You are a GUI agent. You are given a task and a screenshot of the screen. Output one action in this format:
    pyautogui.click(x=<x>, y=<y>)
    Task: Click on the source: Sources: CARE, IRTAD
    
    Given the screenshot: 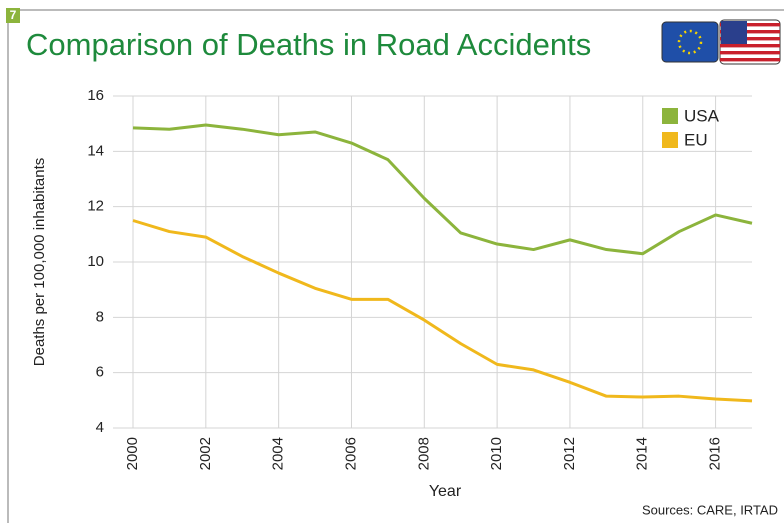 What is the action you would take?
    pyautogui.click(x=710, y=509)
    